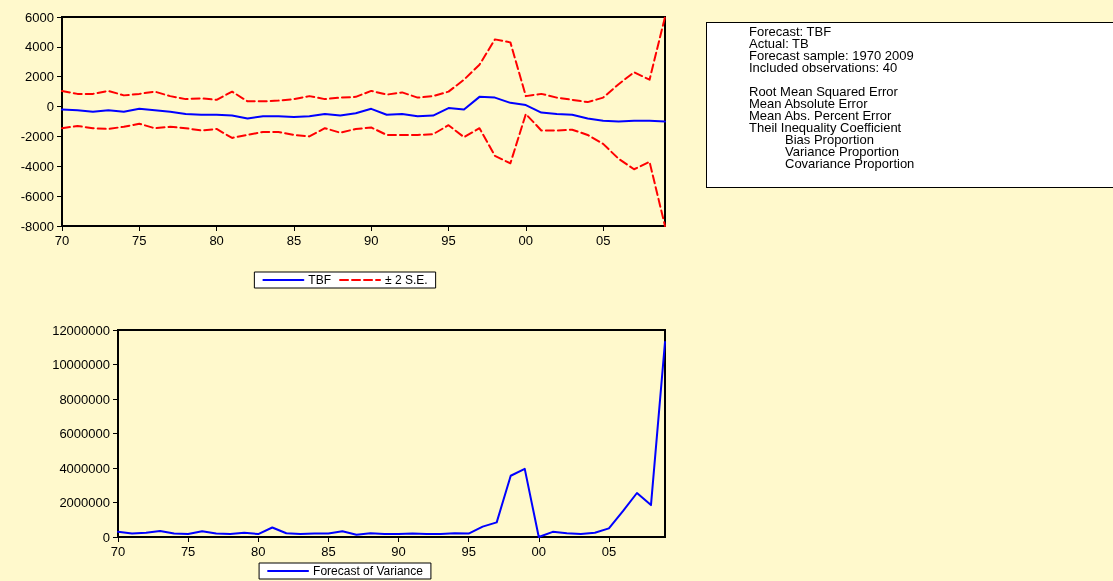  What do you see at coordinates (809, 103) in the screenshot?
I see `text: Mean Absolute Error` at bounding box center [809, 103].